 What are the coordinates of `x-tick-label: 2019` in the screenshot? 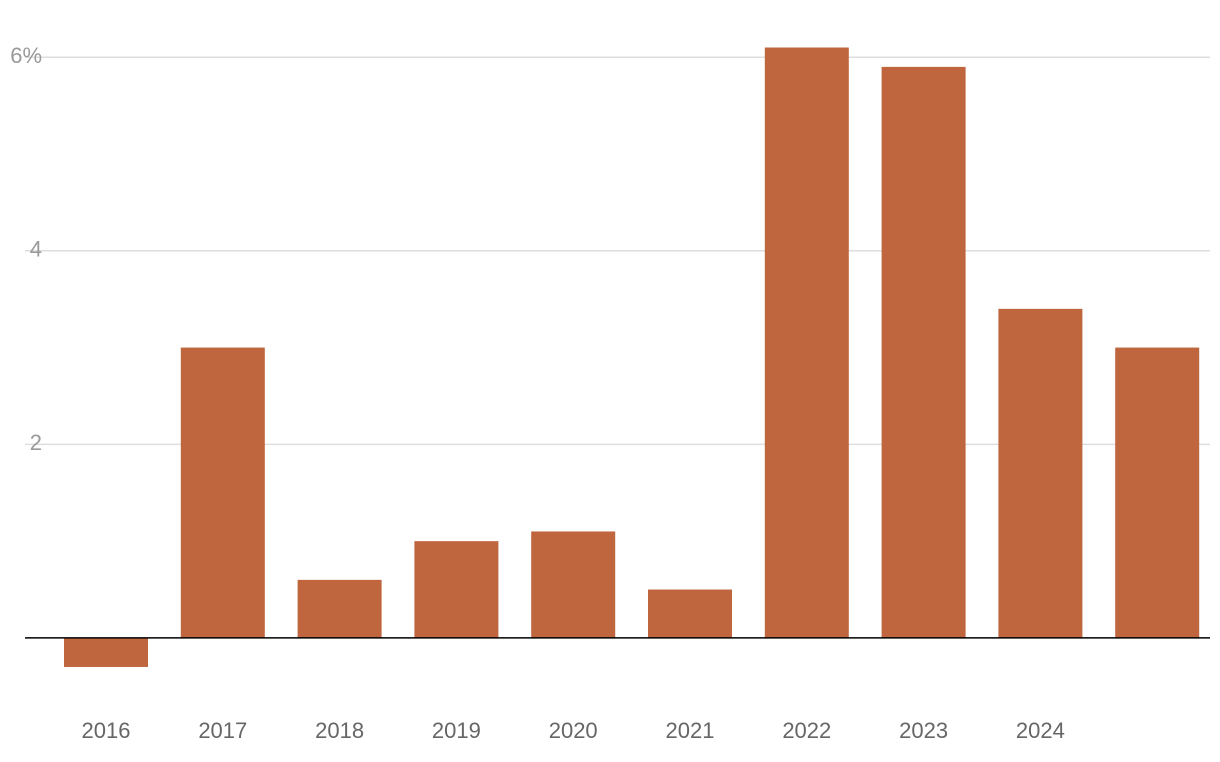 It's located at (456, 730).